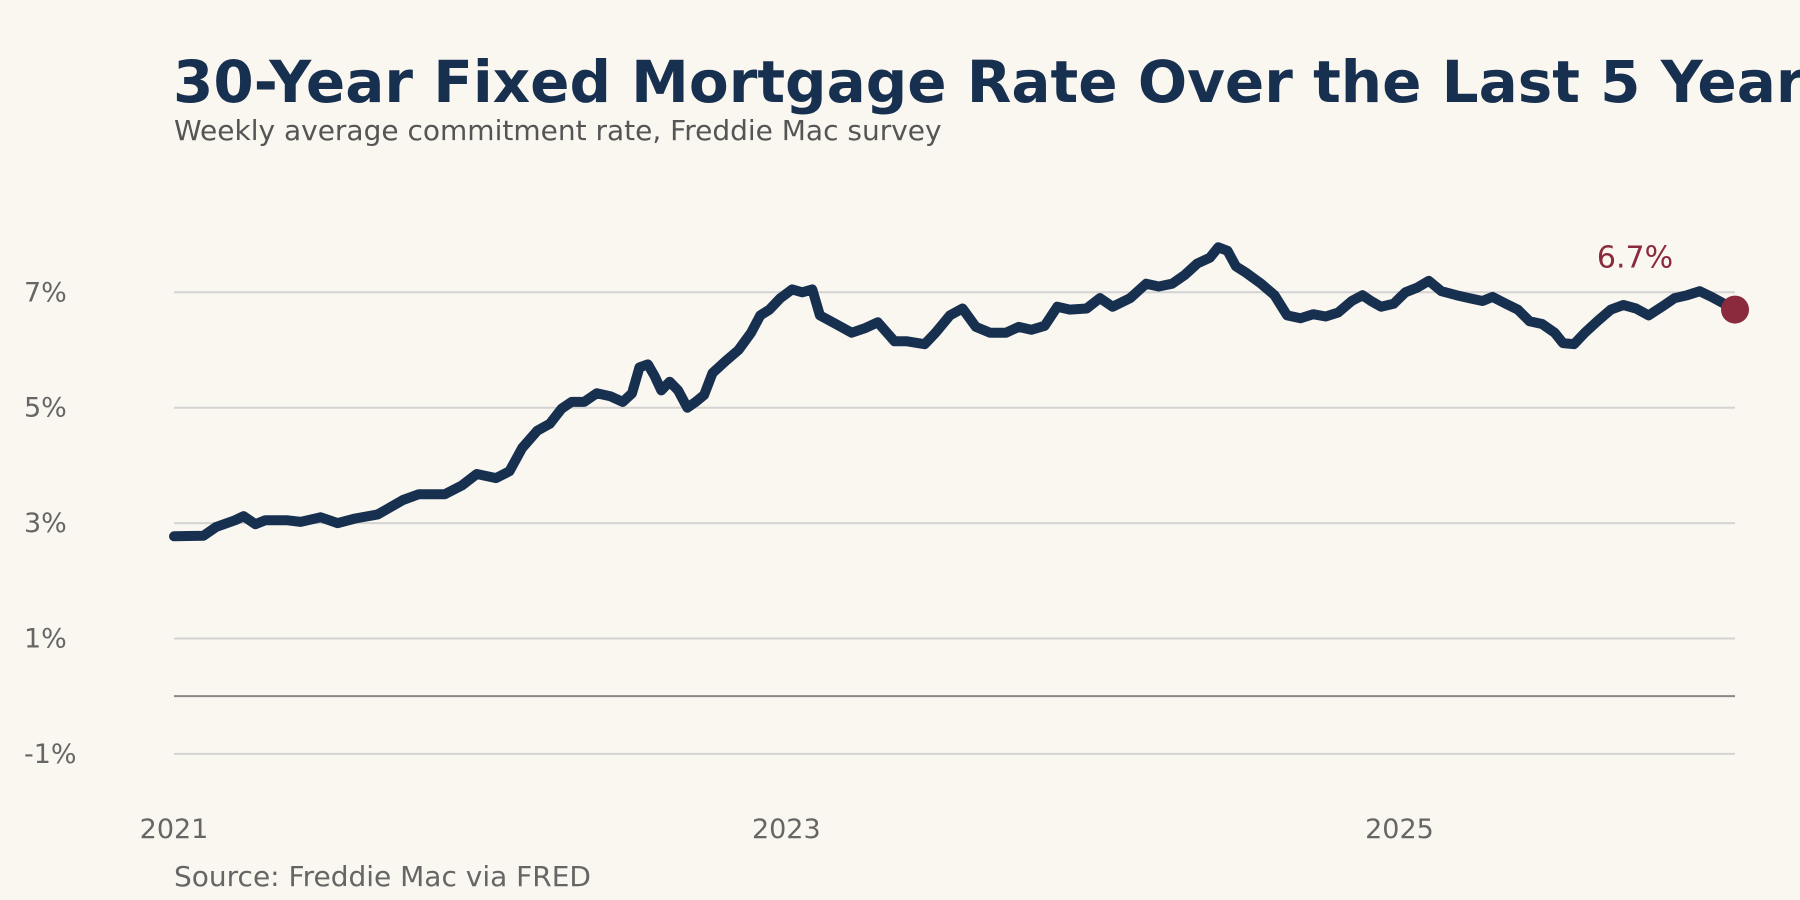 The width and height of the screenshot is (1800, 900). I want to click on y-tick-label: -1%, so click(50, 754).